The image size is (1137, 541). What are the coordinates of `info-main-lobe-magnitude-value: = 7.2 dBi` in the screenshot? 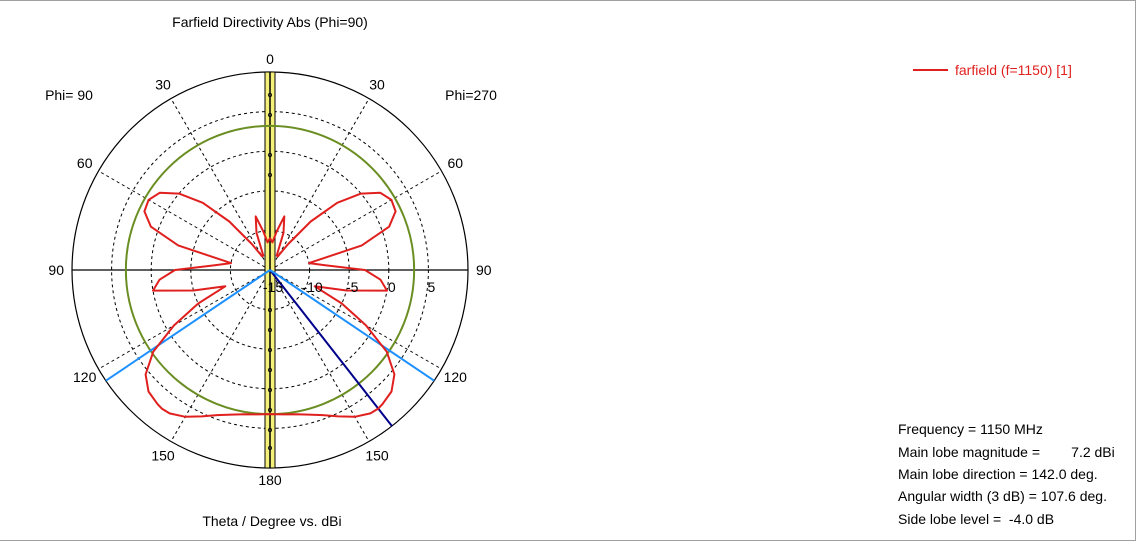 It's located at (1073, 452).